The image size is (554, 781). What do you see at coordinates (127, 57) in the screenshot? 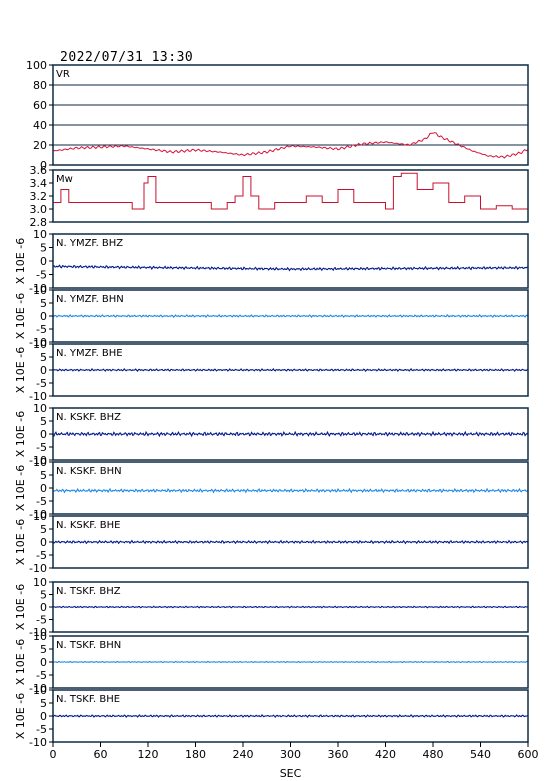
I see `page-title: 2022/07/31 13:30` at bounding box center [127, 57].